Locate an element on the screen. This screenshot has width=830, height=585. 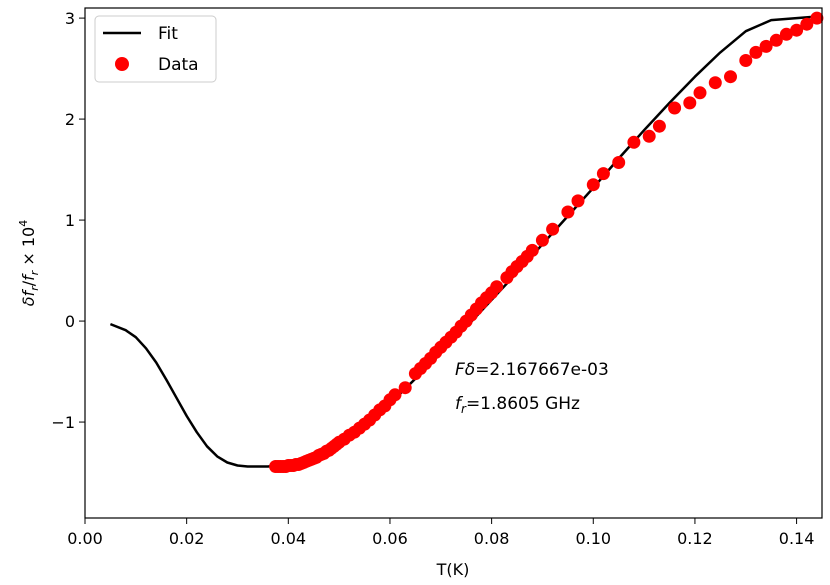
y-tick-label: −1 is located at coordinates (63, 422).